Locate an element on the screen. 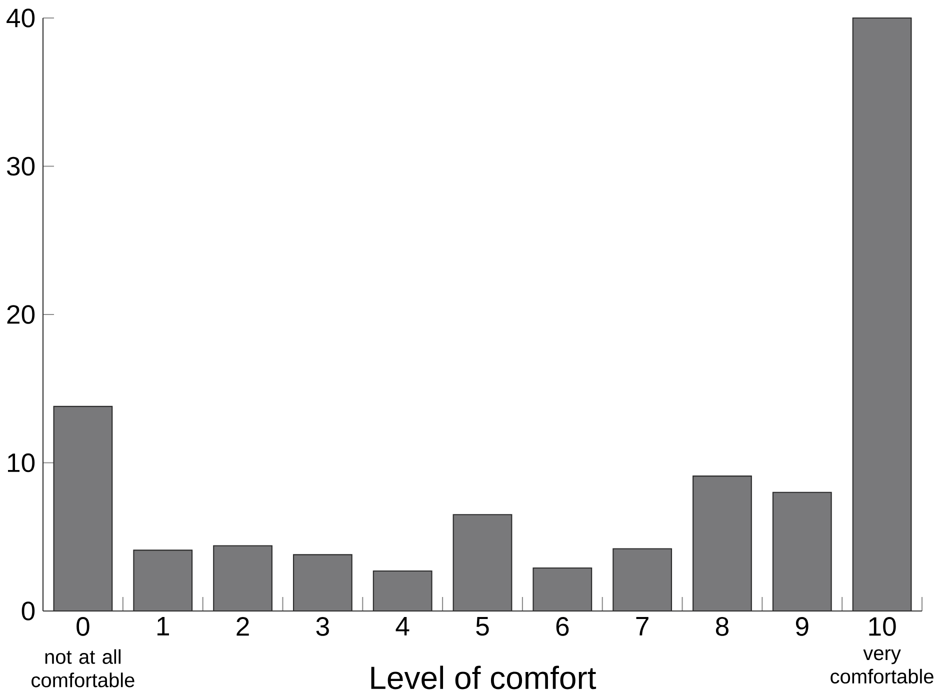 The image size is (943, 693). x-tick-label: 10 is located at coordinates (882, 626).